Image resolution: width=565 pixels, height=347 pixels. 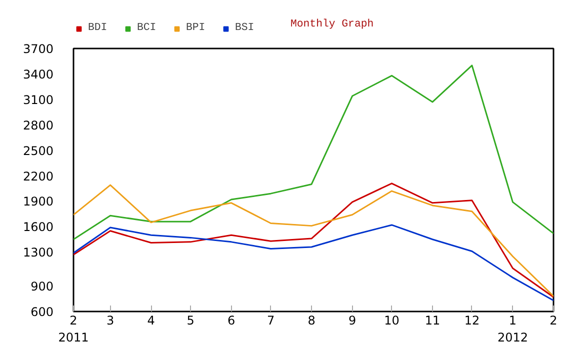 What do you see at coordinates (392, 321) in the screenshot?
I see `x-tick-label: 10` at bounding box center [392, 321].